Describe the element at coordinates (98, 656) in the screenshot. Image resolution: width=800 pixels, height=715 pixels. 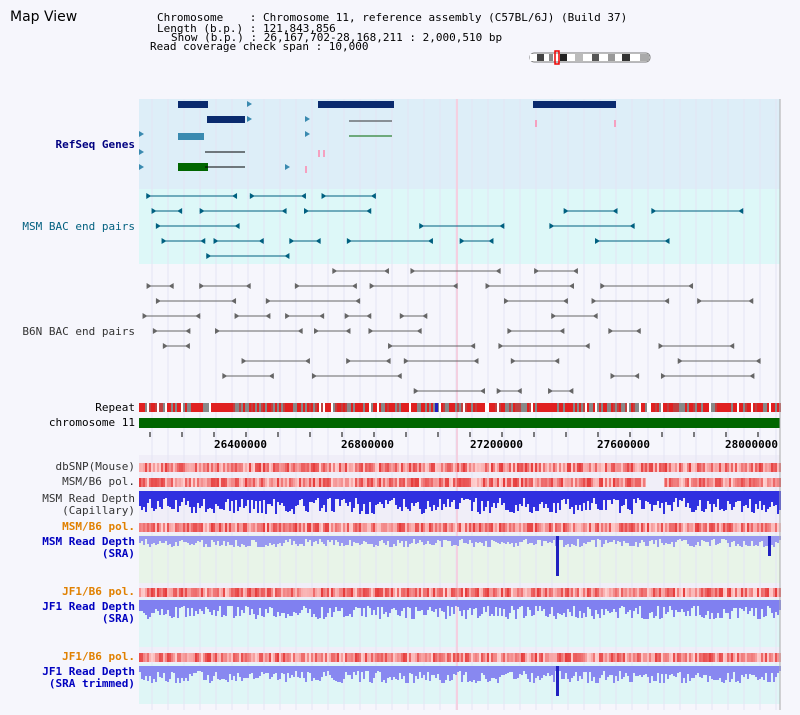
I see `track-label-jf1-pol2: JF1/B6 pol.` at that location.